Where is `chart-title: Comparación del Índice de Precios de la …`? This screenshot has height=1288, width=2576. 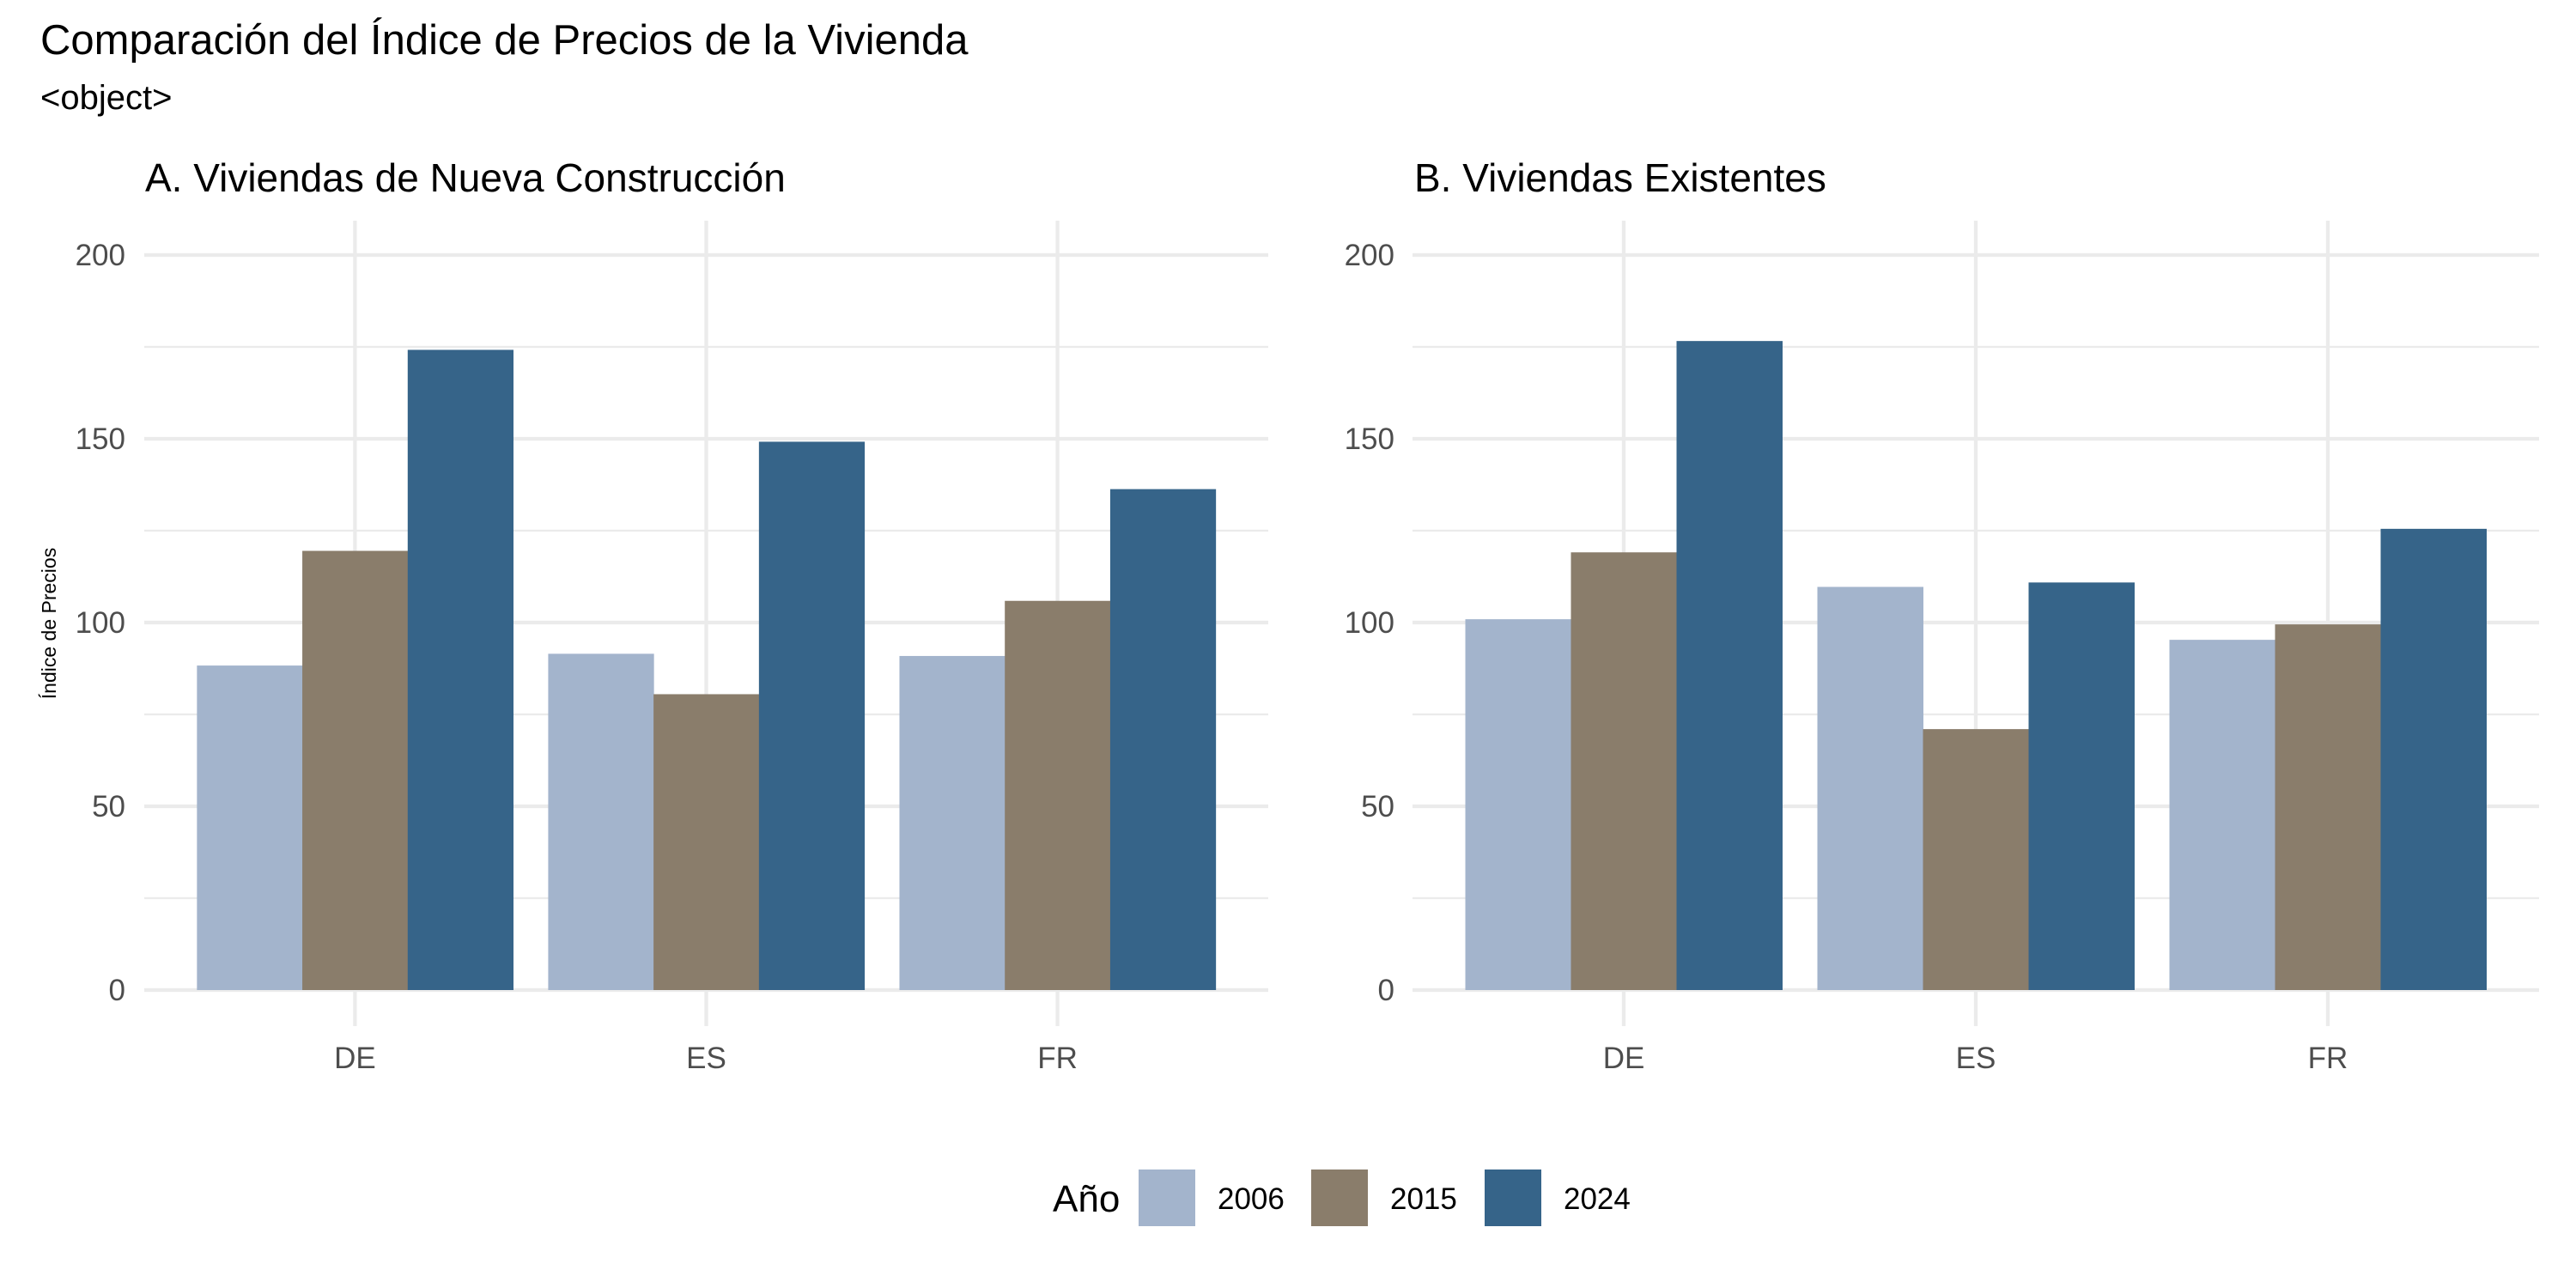 chart-title: Comparación del Índice de Precios de la … is located at coordinates (505, 40).